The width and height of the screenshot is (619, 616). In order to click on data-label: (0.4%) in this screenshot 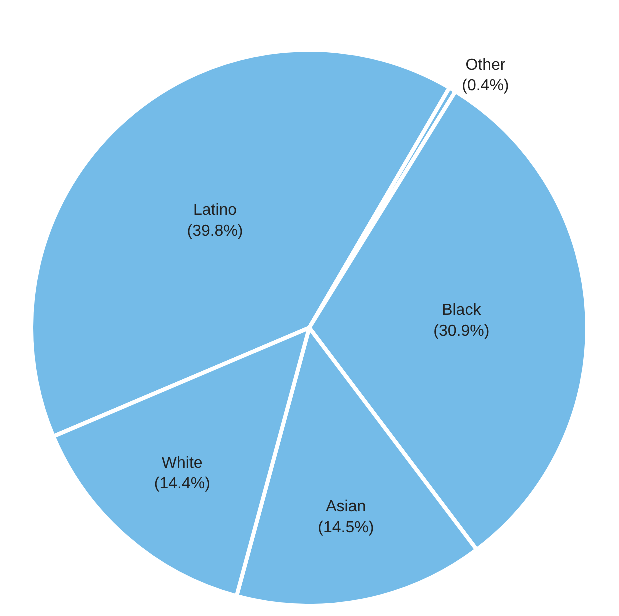, I will do `click(486, 86)`.